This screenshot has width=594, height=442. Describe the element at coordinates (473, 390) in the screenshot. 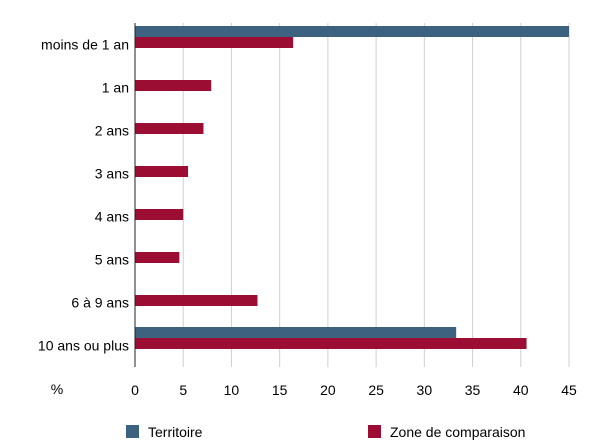

I see `x-tick-label: 35` at that location.